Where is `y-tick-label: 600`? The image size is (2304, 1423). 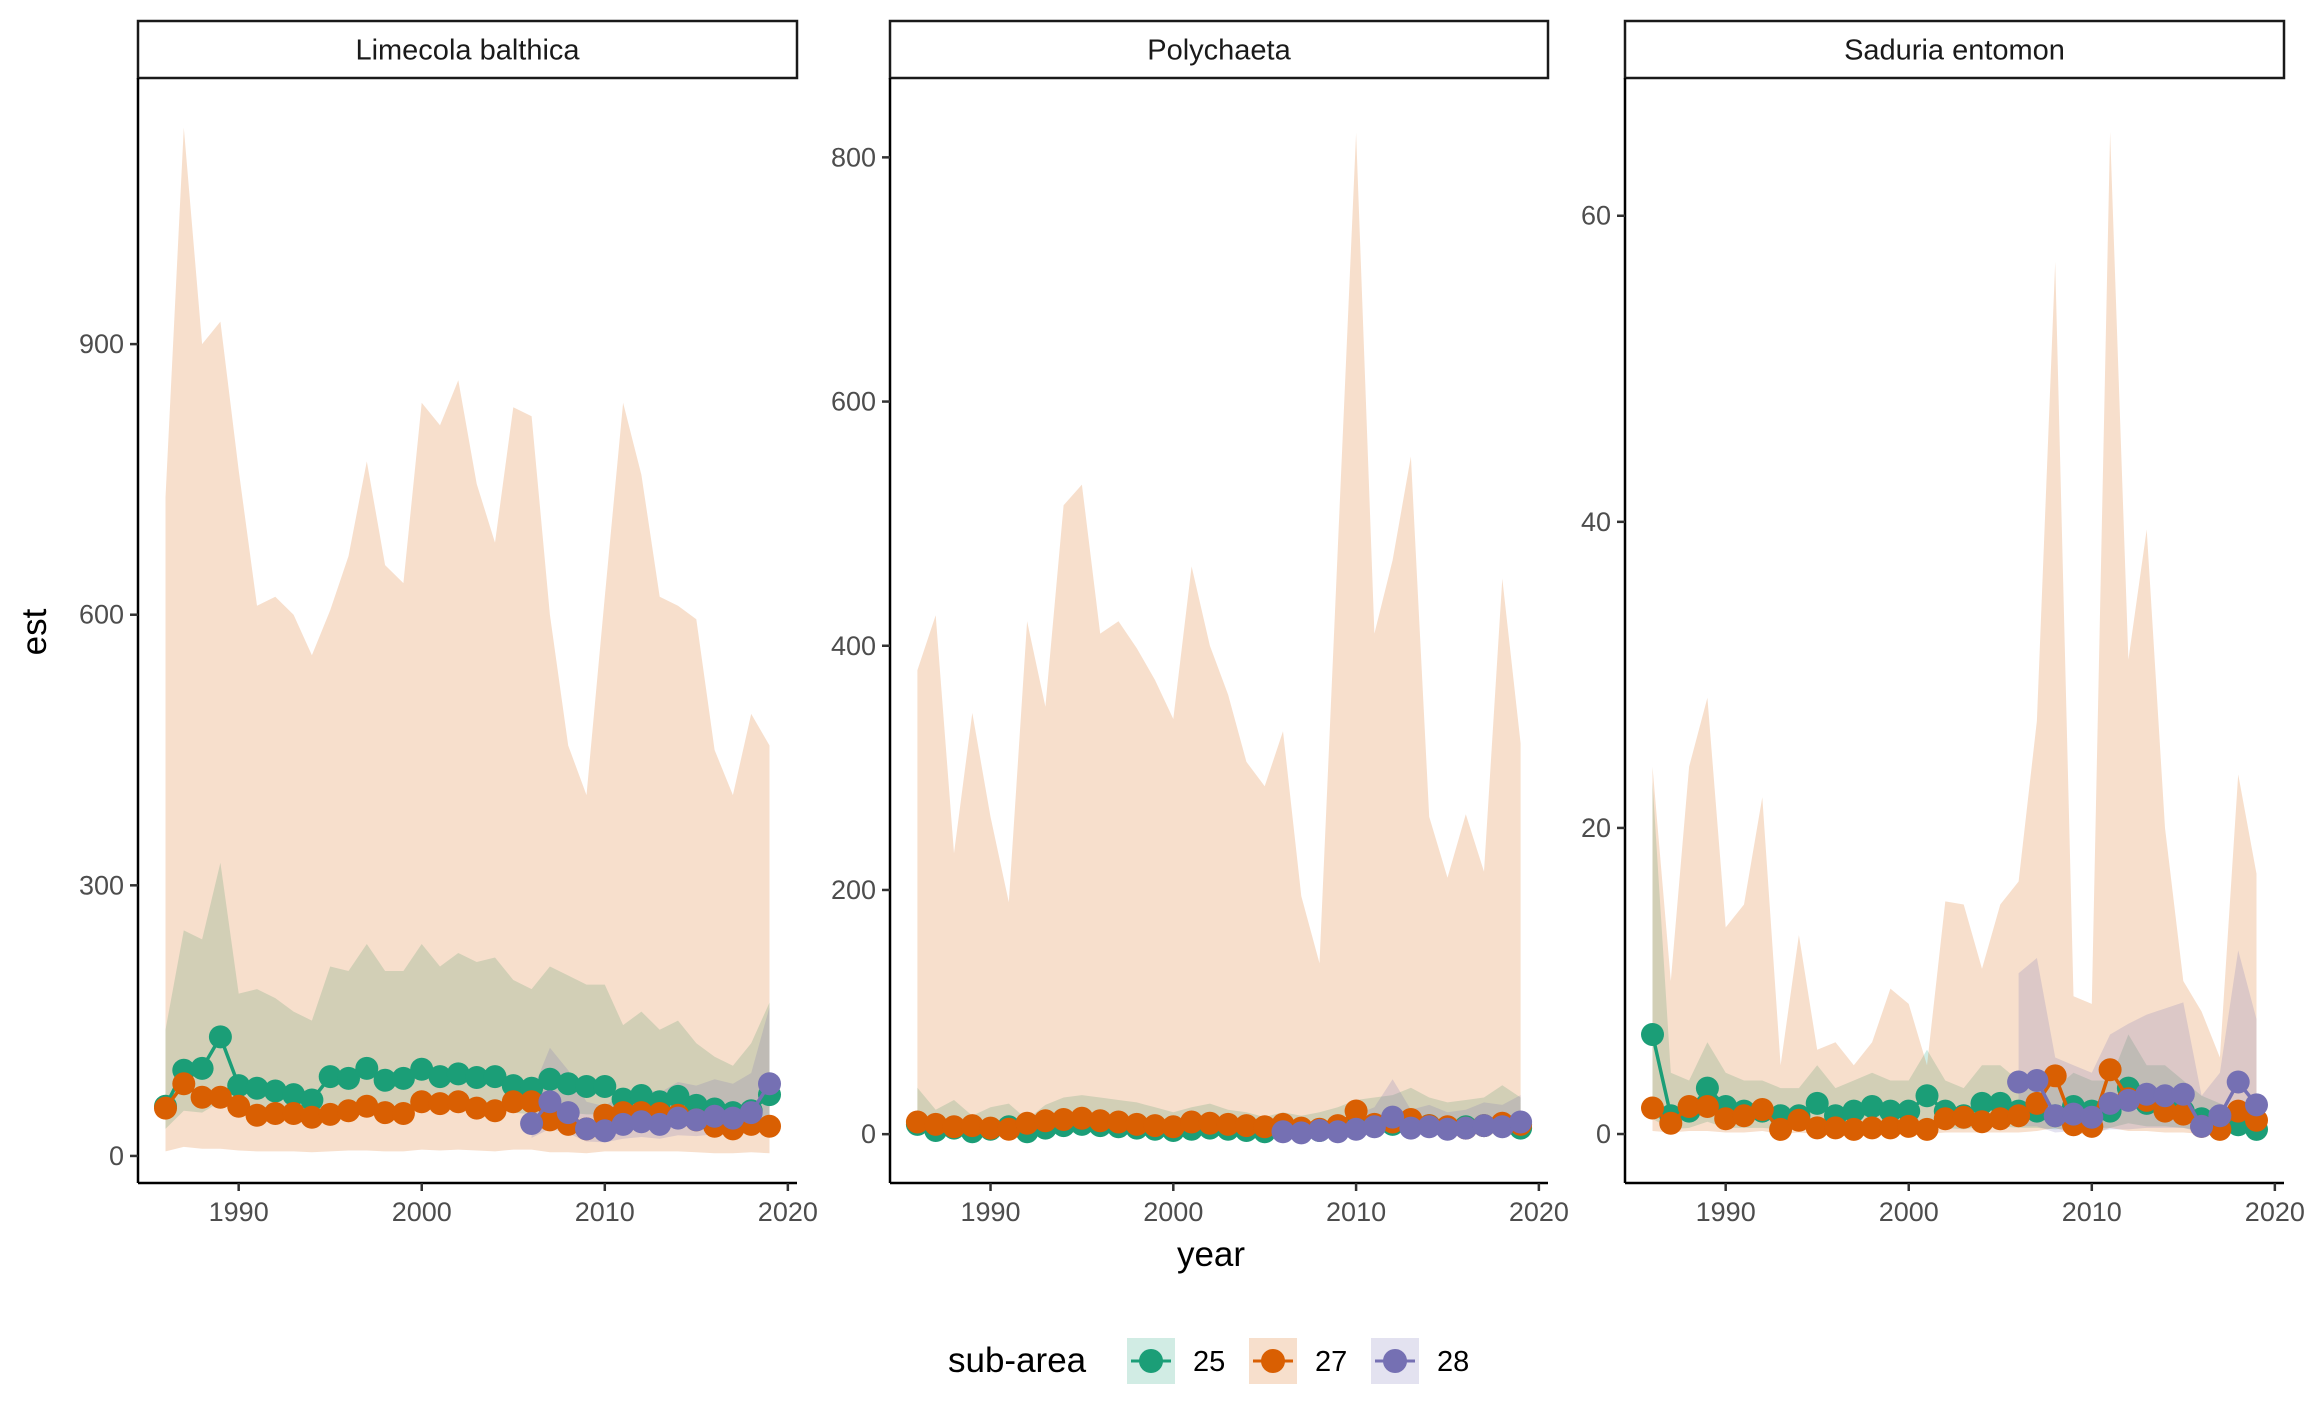 y-tick-label: 600 is located at coordinates (101, 615).